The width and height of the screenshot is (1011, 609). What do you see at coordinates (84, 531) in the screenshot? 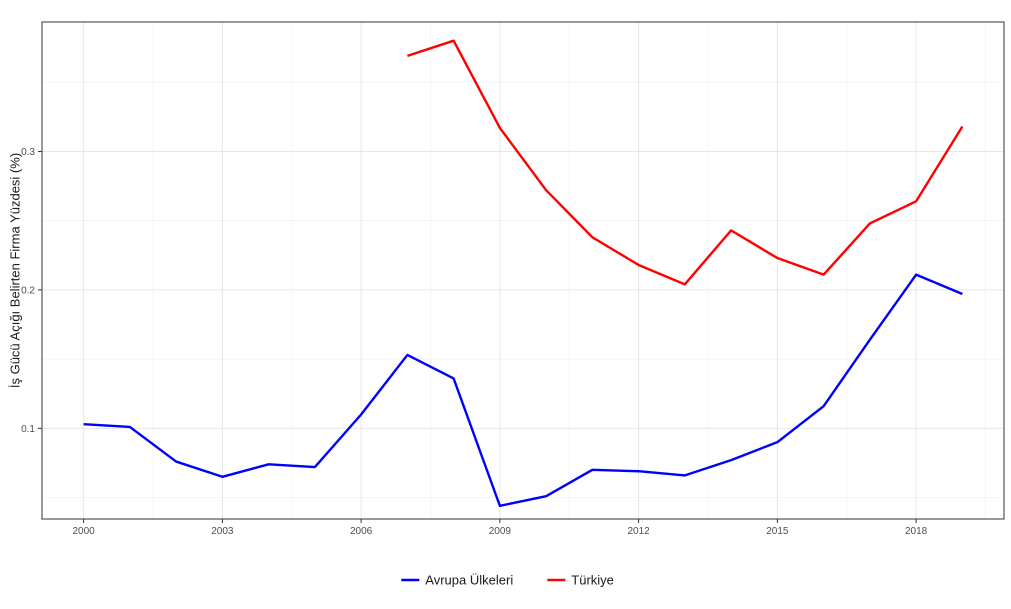
I see `x-tick-label: 2000` at bounding box center [84, 531].